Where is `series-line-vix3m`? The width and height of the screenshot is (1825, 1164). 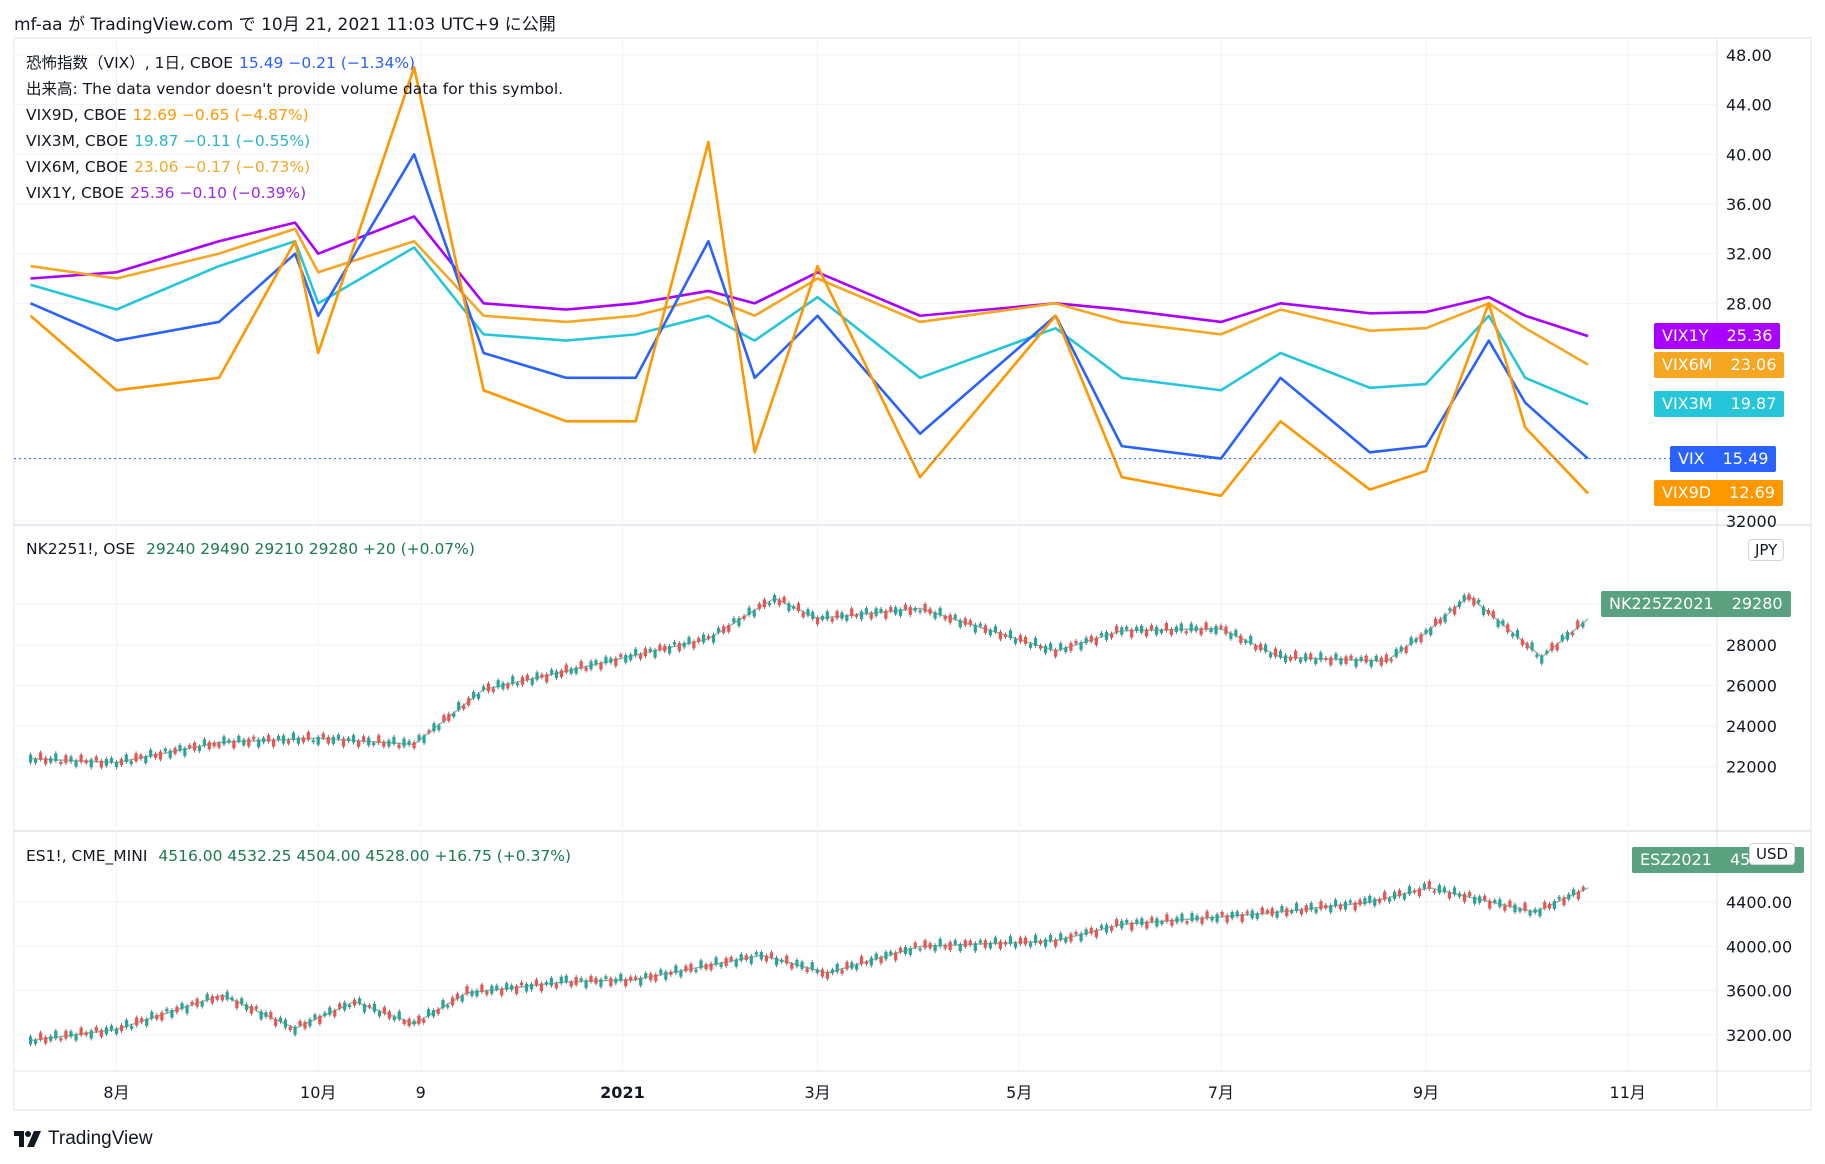
series-line-vix3m is located at coordinates (809, 322).